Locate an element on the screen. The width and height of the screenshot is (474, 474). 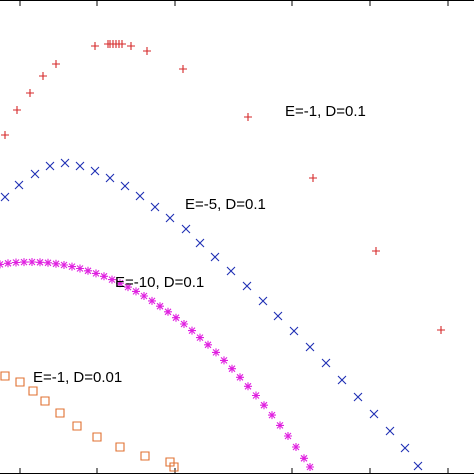
series-label: E=-1, D=0.1 is located at coordinates (325, 111).